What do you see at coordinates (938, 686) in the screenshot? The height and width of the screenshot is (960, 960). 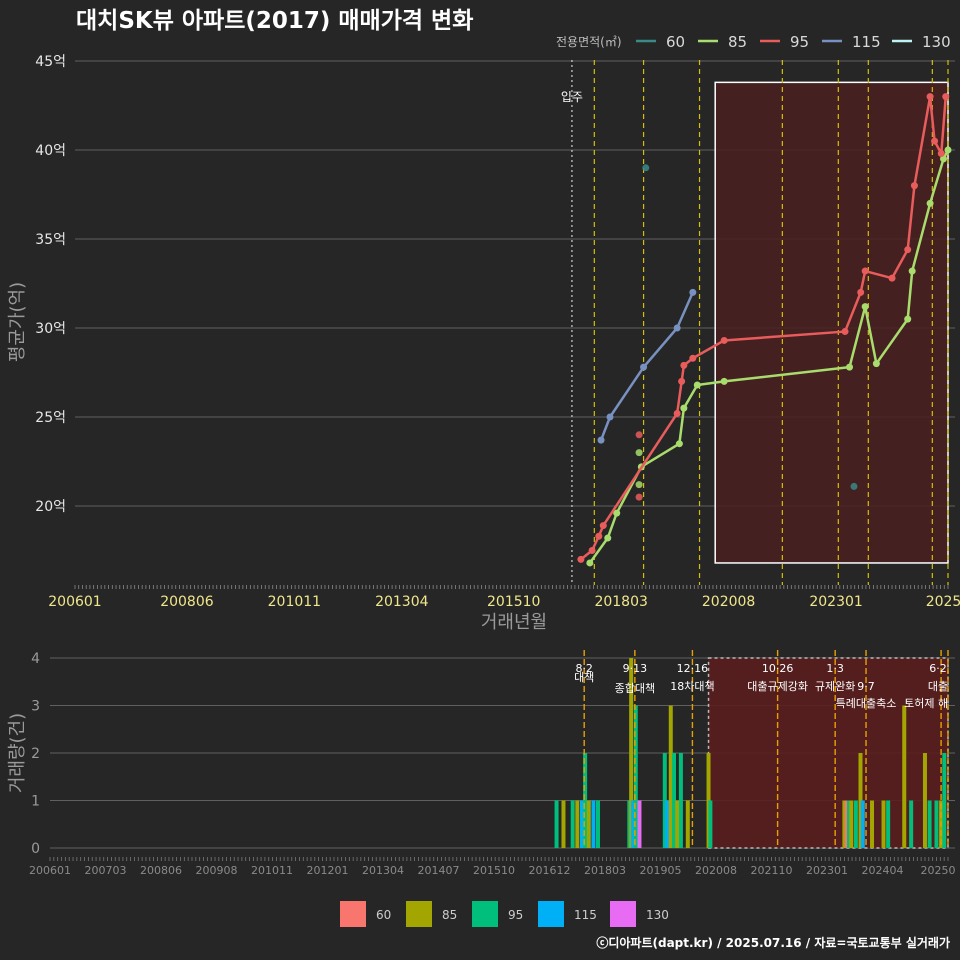 I see `event-name-label: 대출` at bounding box center [938, 686].